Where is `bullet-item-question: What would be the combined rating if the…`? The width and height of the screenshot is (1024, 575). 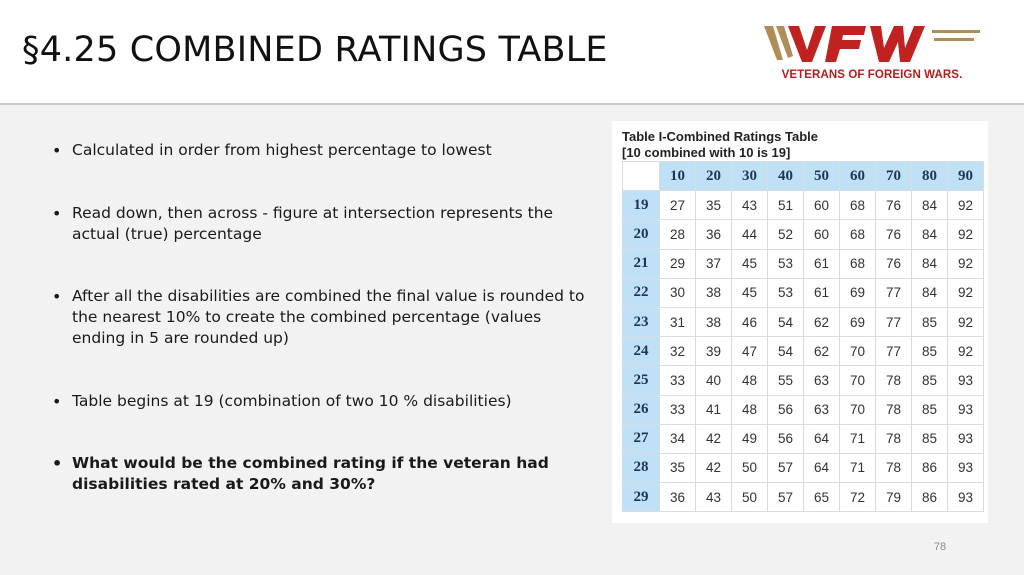
bullet-item-question: What would be the combined rating if the… is located at coordinates (322, 474).